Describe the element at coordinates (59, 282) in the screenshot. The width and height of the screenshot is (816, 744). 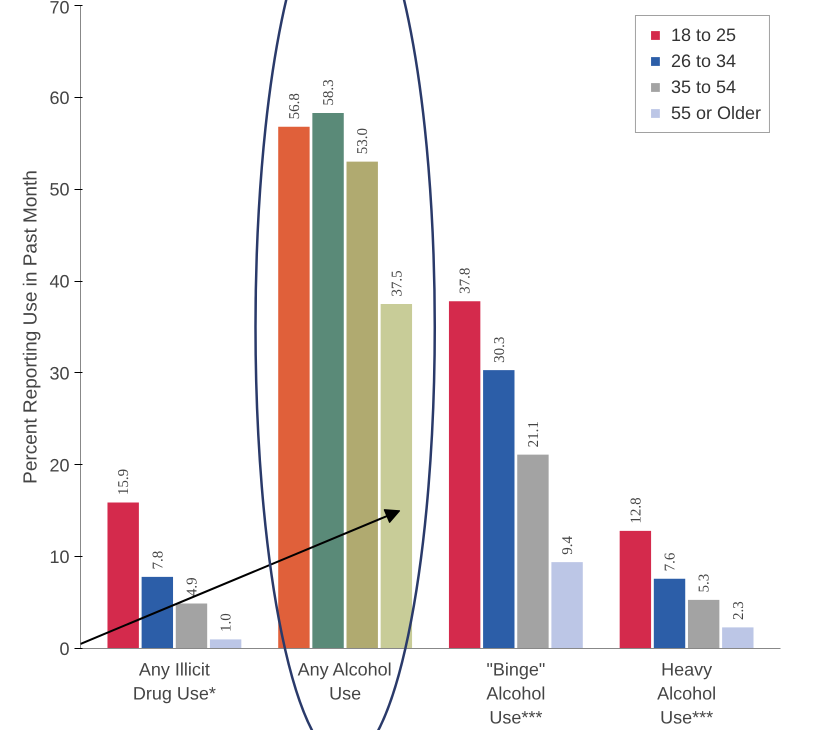
I see `y-tick-label: 40` at that location.